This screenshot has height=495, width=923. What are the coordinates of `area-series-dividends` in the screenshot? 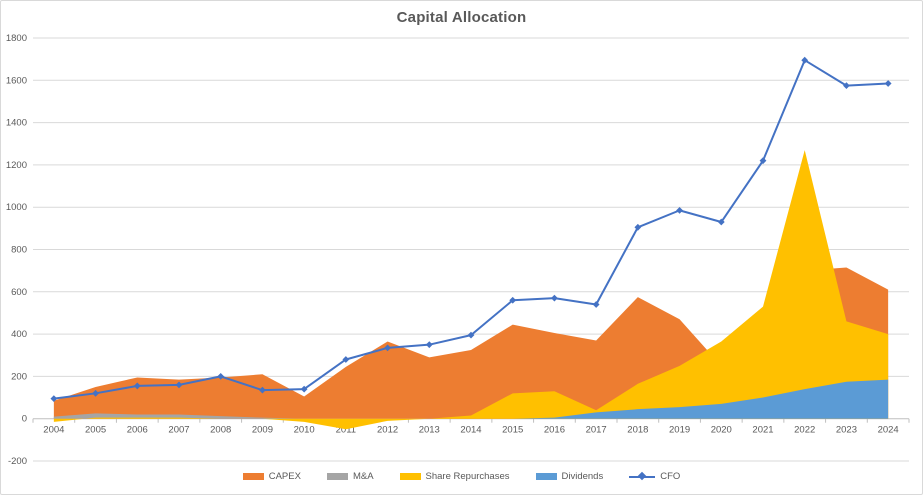 It's located at (471, 399).